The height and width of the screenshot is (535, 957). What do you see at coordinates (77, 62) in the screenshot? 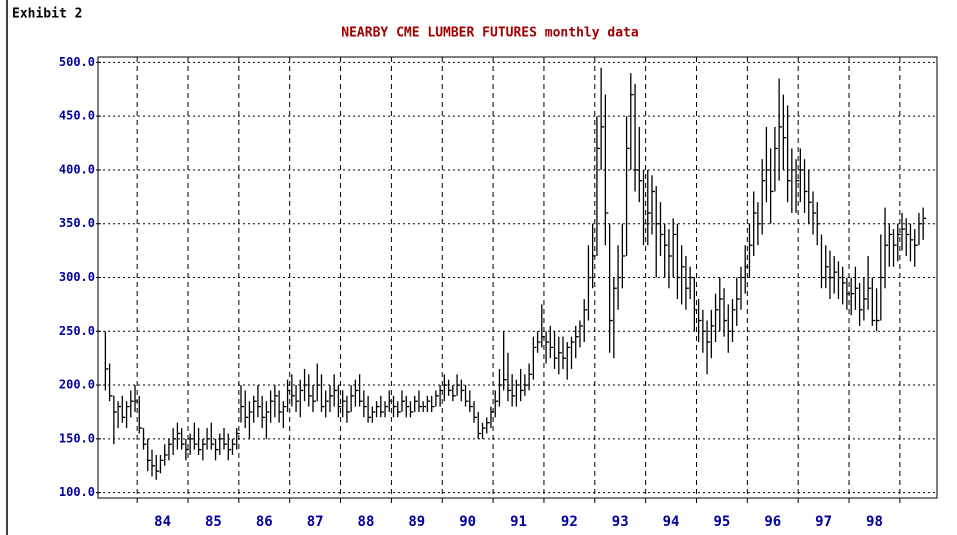
I see `y-tick-label: 500.0` at bounding box center [77, 62].